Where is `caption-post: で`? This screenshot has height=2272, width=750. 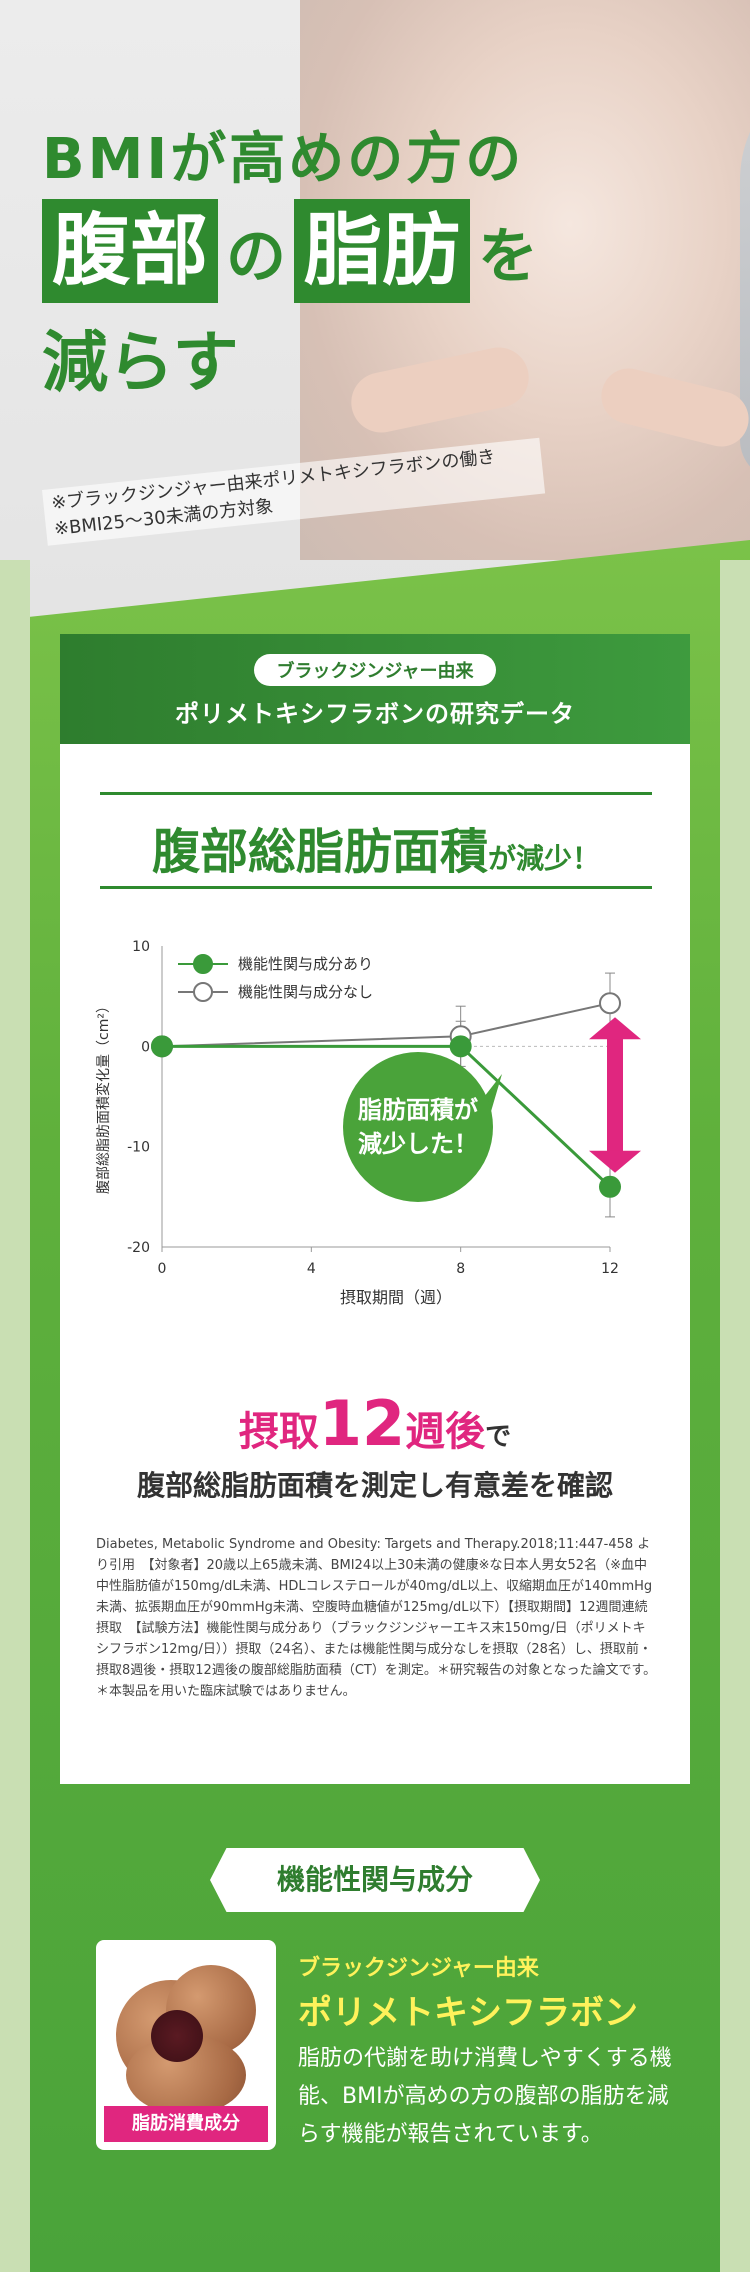 caption-post: で is located at coordinates (498, 1437).